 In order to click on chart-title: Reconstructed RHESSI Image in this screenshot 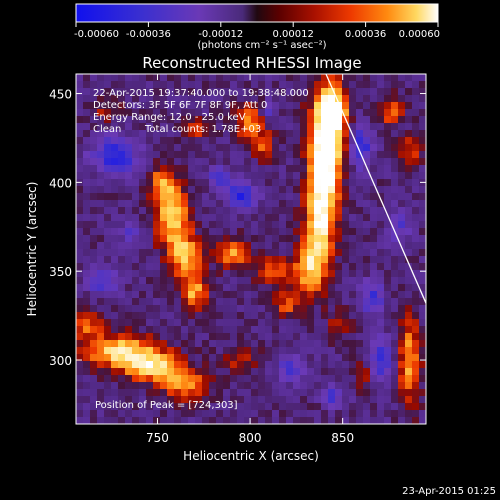, I will do `click(251, 63)`.